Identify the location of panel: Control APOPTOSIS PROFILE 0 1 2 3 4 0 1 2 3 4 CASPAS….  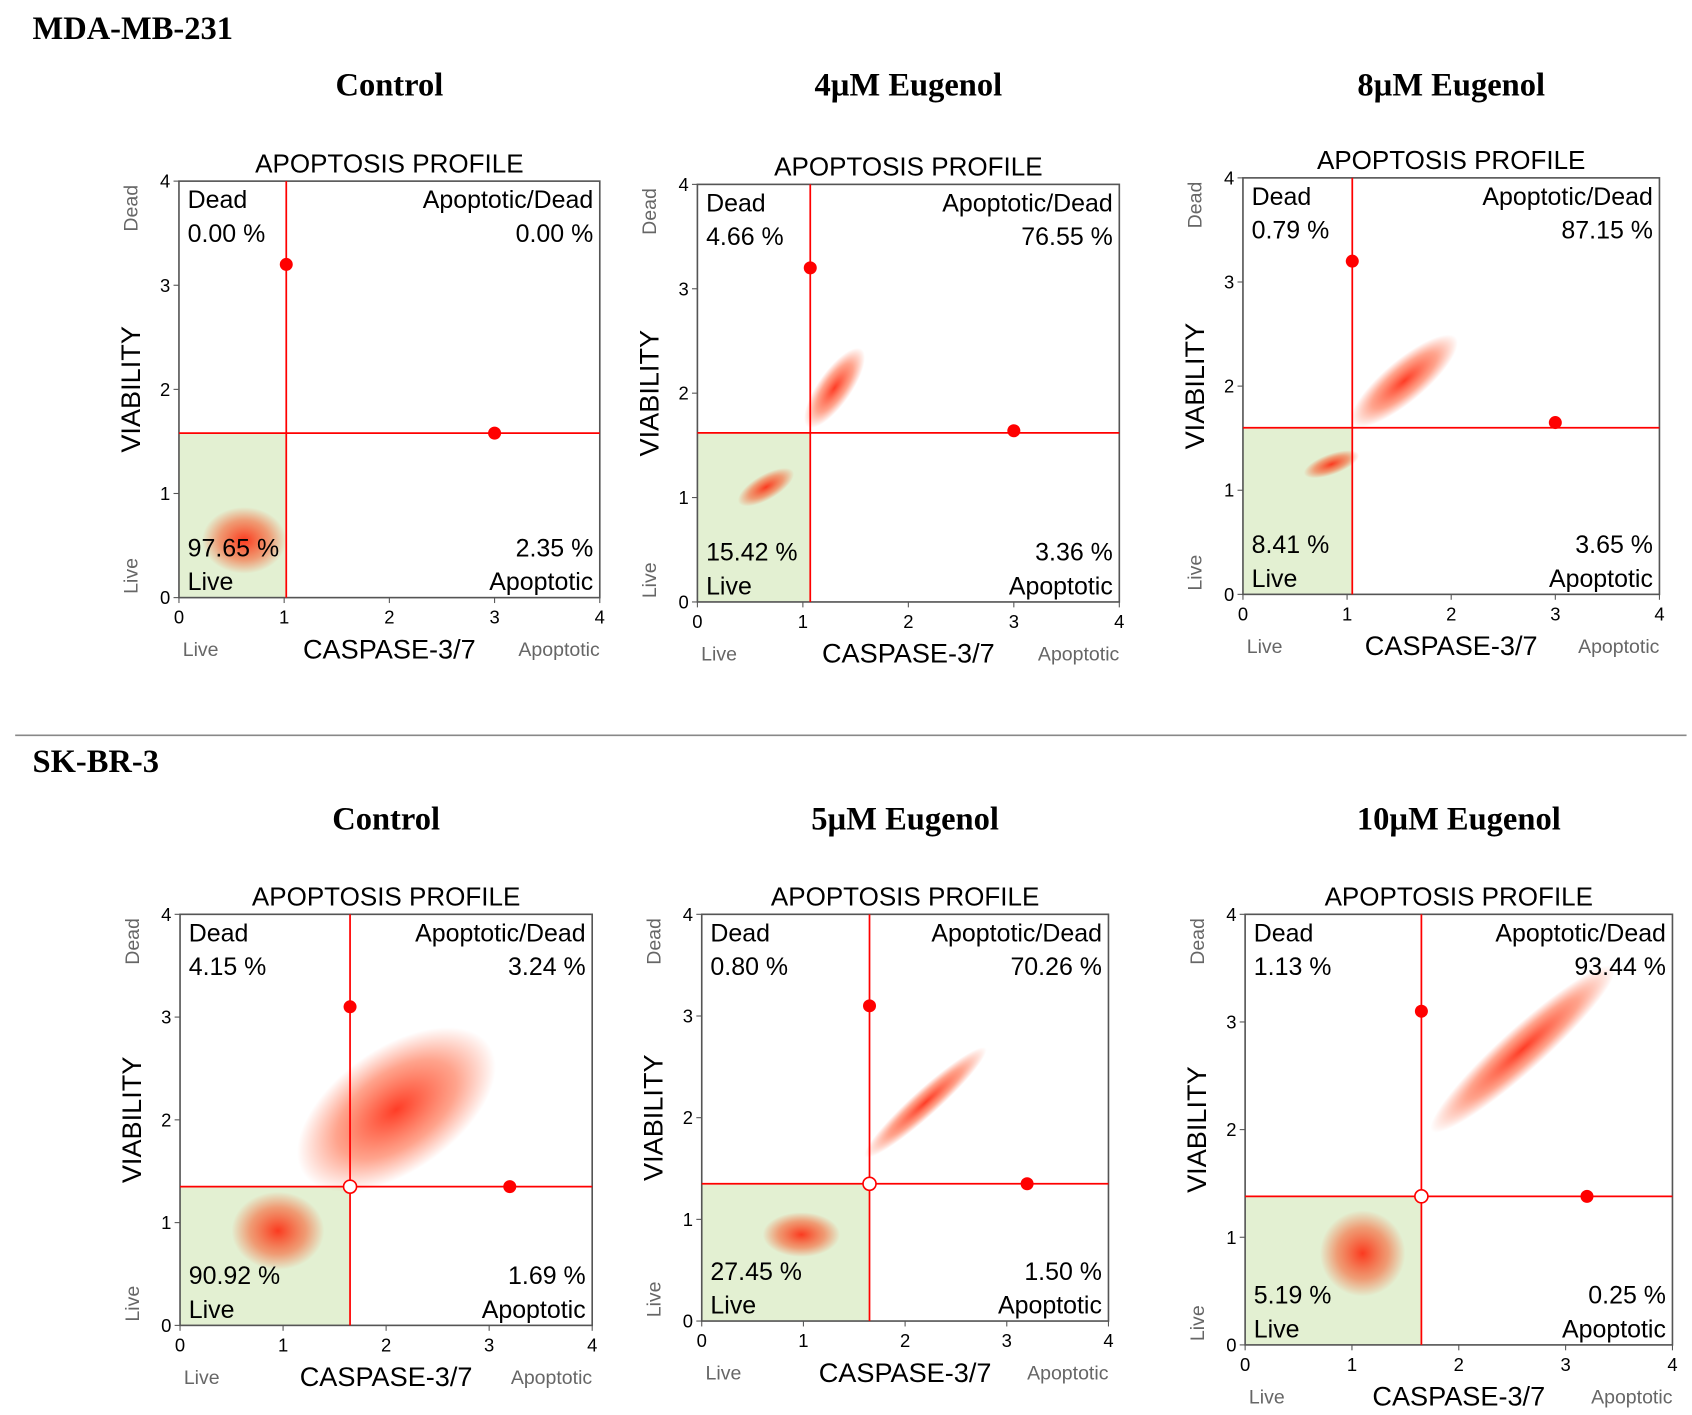
(356, 1097).